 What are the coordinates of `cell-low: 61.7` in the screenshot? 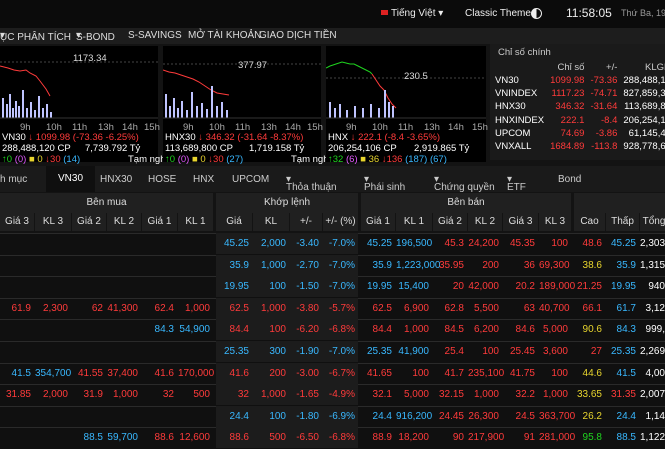 It's located at (626, 308).